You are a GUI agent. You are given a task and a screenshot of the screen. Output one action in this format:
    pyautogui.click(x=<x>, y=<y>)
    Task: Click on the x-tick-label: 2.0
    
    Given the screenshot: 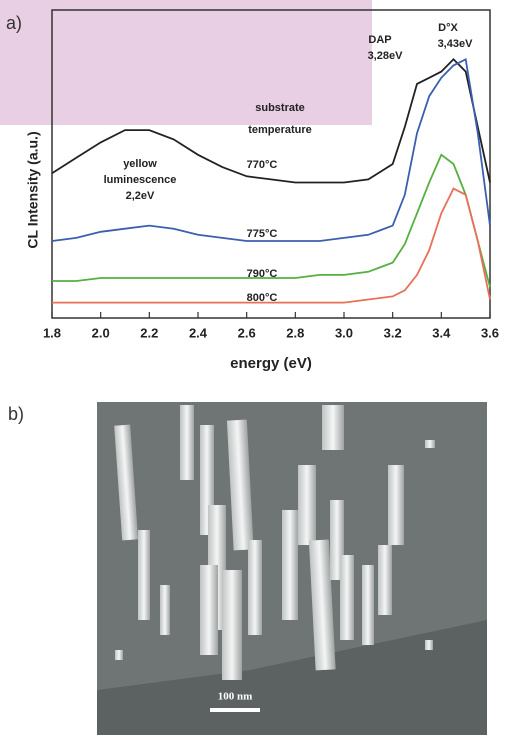 What is the action you would take?
    pyautogui.click(x=101, y=332)
    